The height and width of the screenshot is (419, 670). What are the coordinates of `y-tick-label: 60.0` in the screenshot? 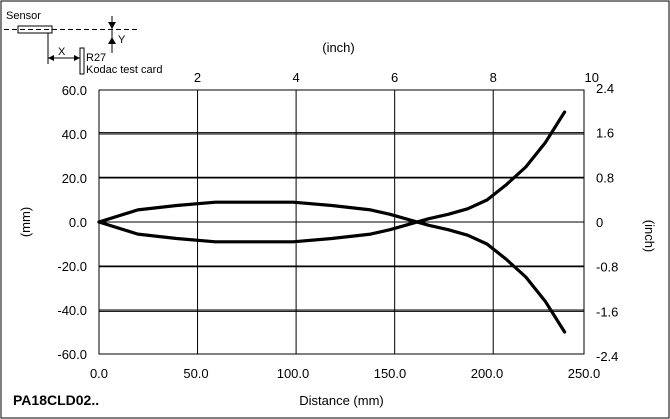 It's located at (74, 90).